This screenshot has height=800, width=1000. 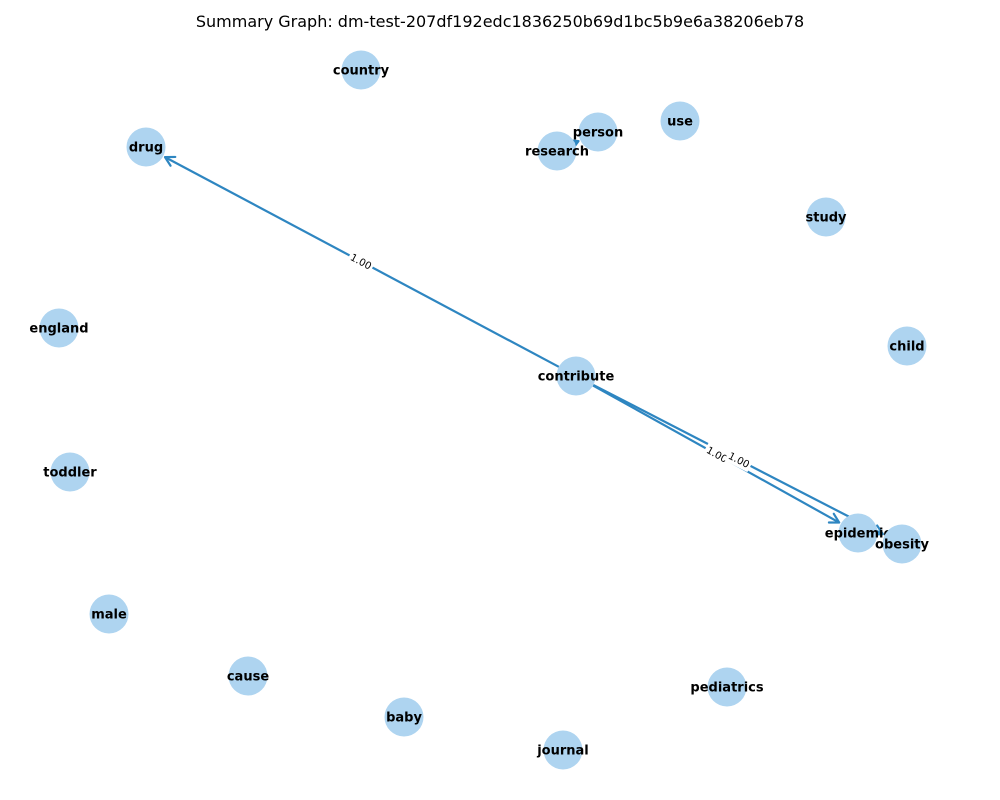 I want to click on node-label: use, so click(x=680, y=122).